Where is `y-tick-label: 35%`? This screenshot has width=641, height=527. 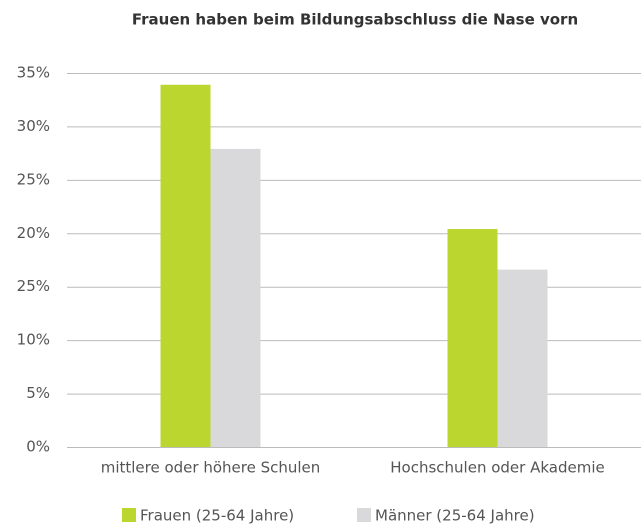
y-tick-label: 35% is located at coordinates (33, 73).